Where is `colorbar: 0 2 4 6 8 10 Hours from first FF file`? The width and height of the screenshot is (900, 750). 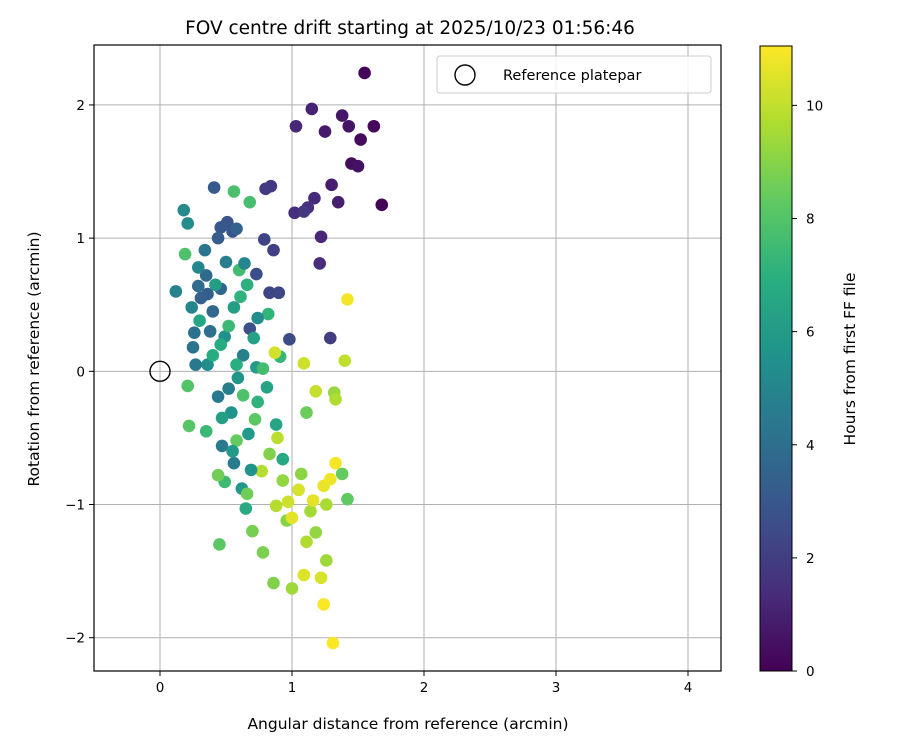 colorbar: 0 2 4 6 8 10 Hours from first FF file is located at coordinates (809, 362).